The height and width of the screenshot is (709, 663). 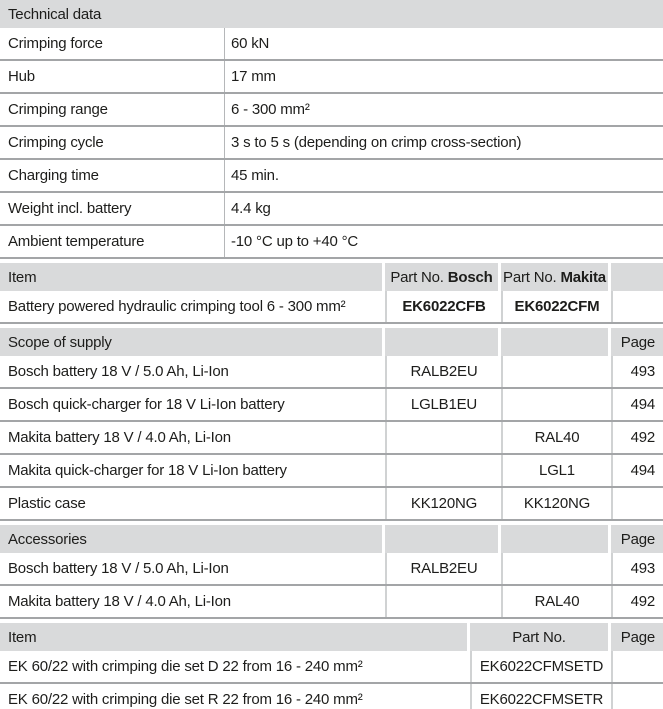 I want to click on table-row: Crimping force 60 kN, so click(x=331, y=44).